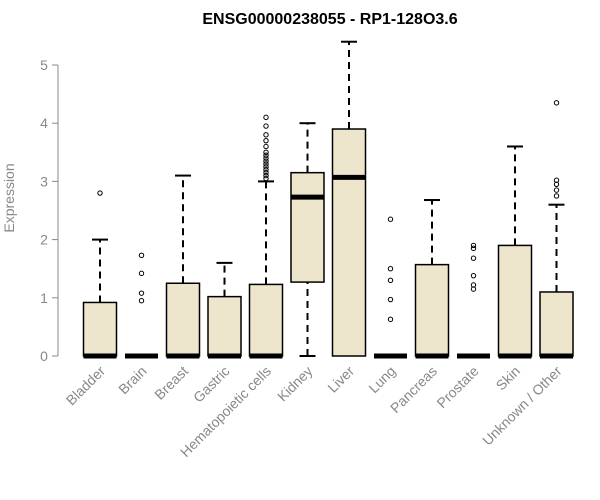  Describe the element at coordinates (522, 406) in the screenshot. I see `x-tick-label: Unknown / Other` at that location.